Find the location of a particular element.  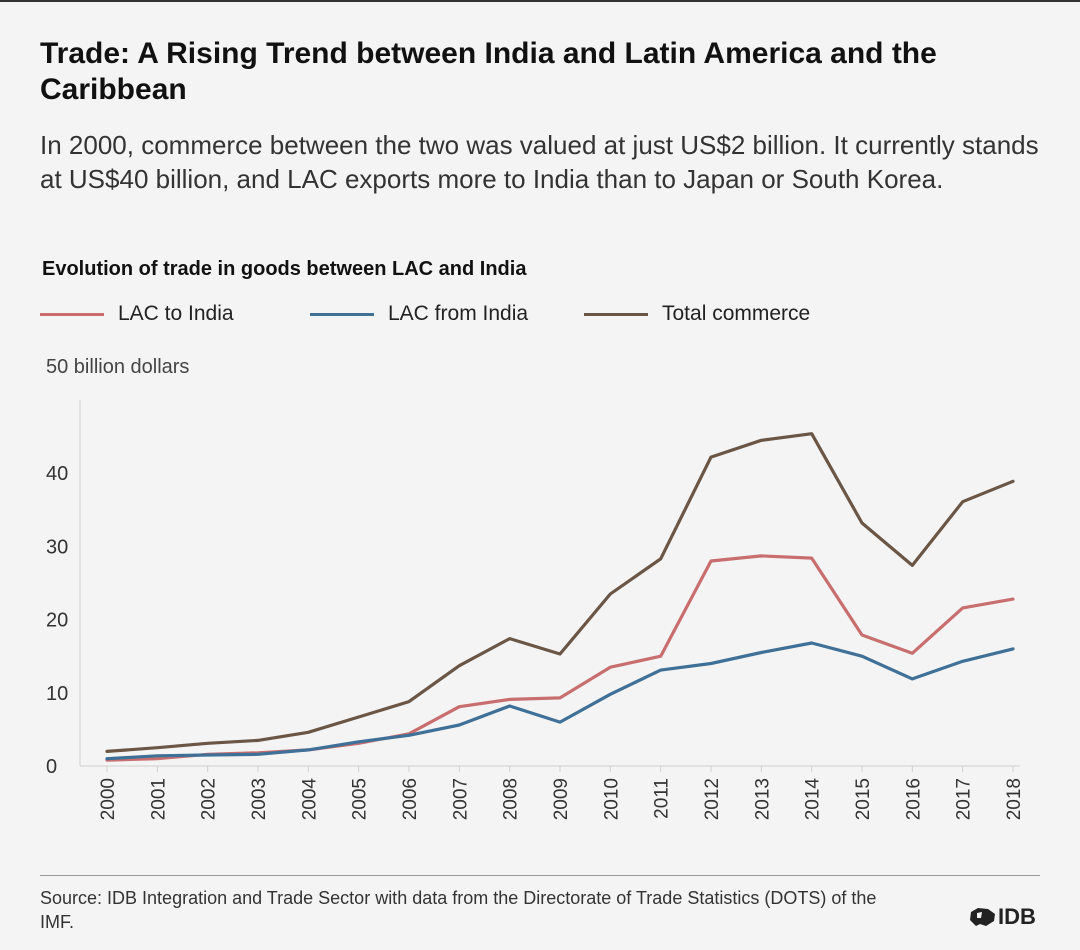

x-tick-label: 2013 is located at coordinates (762, 799).